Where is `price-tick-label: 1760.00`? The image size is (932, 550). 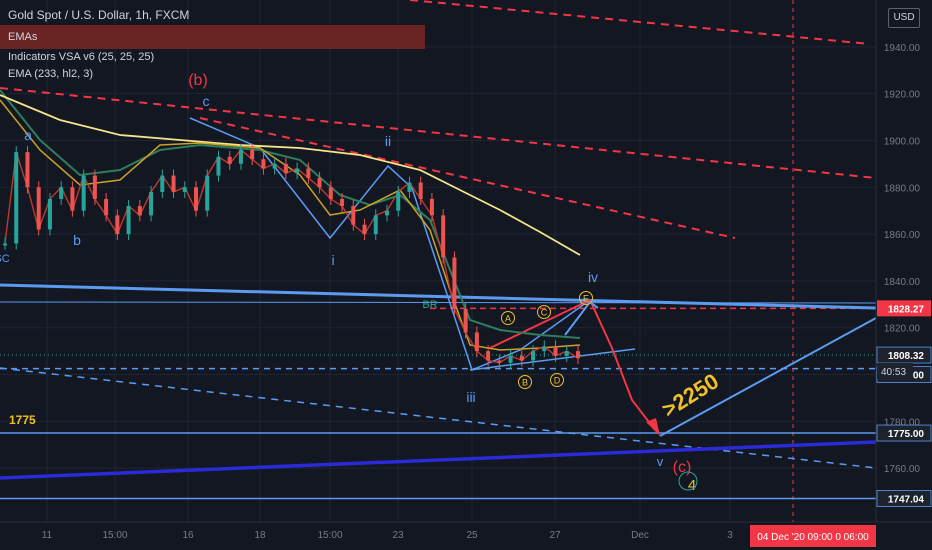
price-tick-label: 1760.00 is located at coordinates (902, 469).